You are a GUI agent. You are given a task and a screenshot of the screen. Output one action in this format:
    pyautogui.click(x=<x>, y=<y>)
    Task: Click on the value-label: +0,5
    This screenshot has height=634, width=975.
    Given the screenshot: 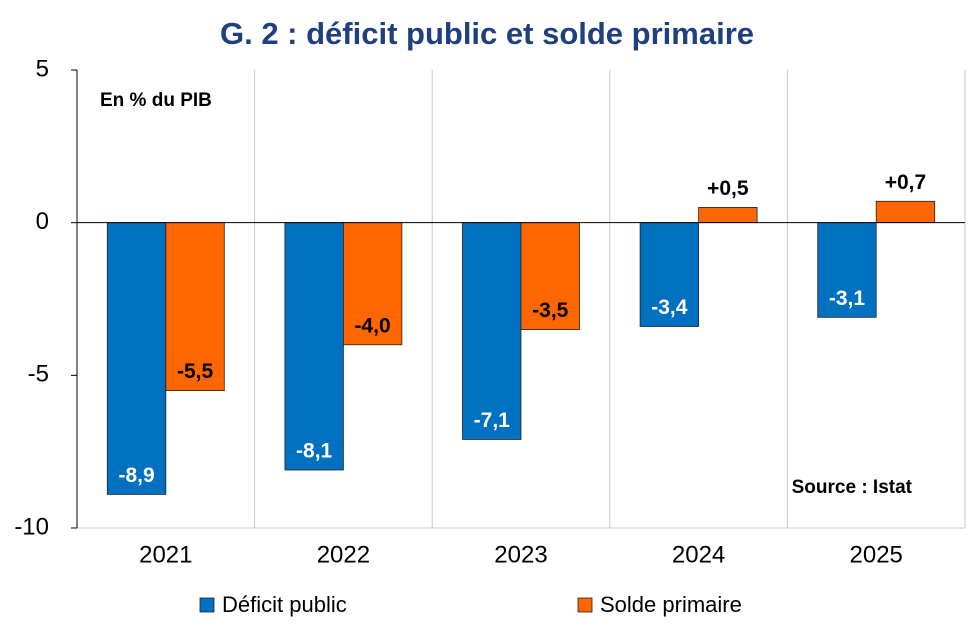 What is the action you would take?
    pyautogui.click(x=728, y=188)
    